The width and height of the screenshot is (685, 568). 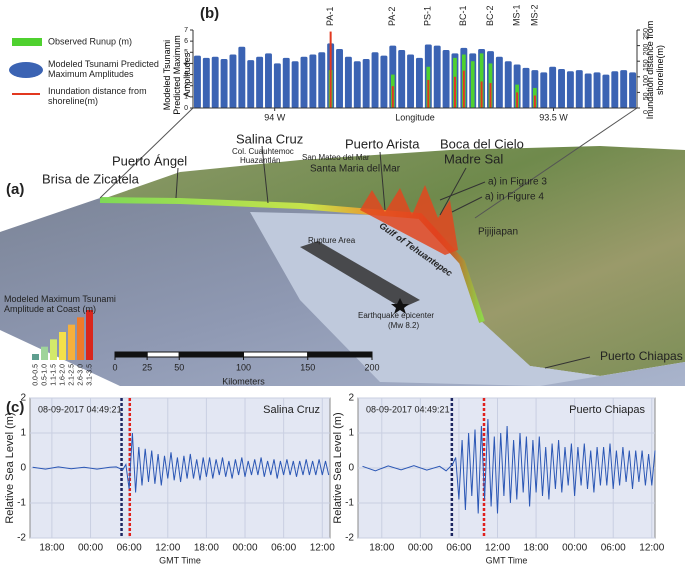 I want to click on map-label: Boca del Cielo, so click(x=482, y=143).